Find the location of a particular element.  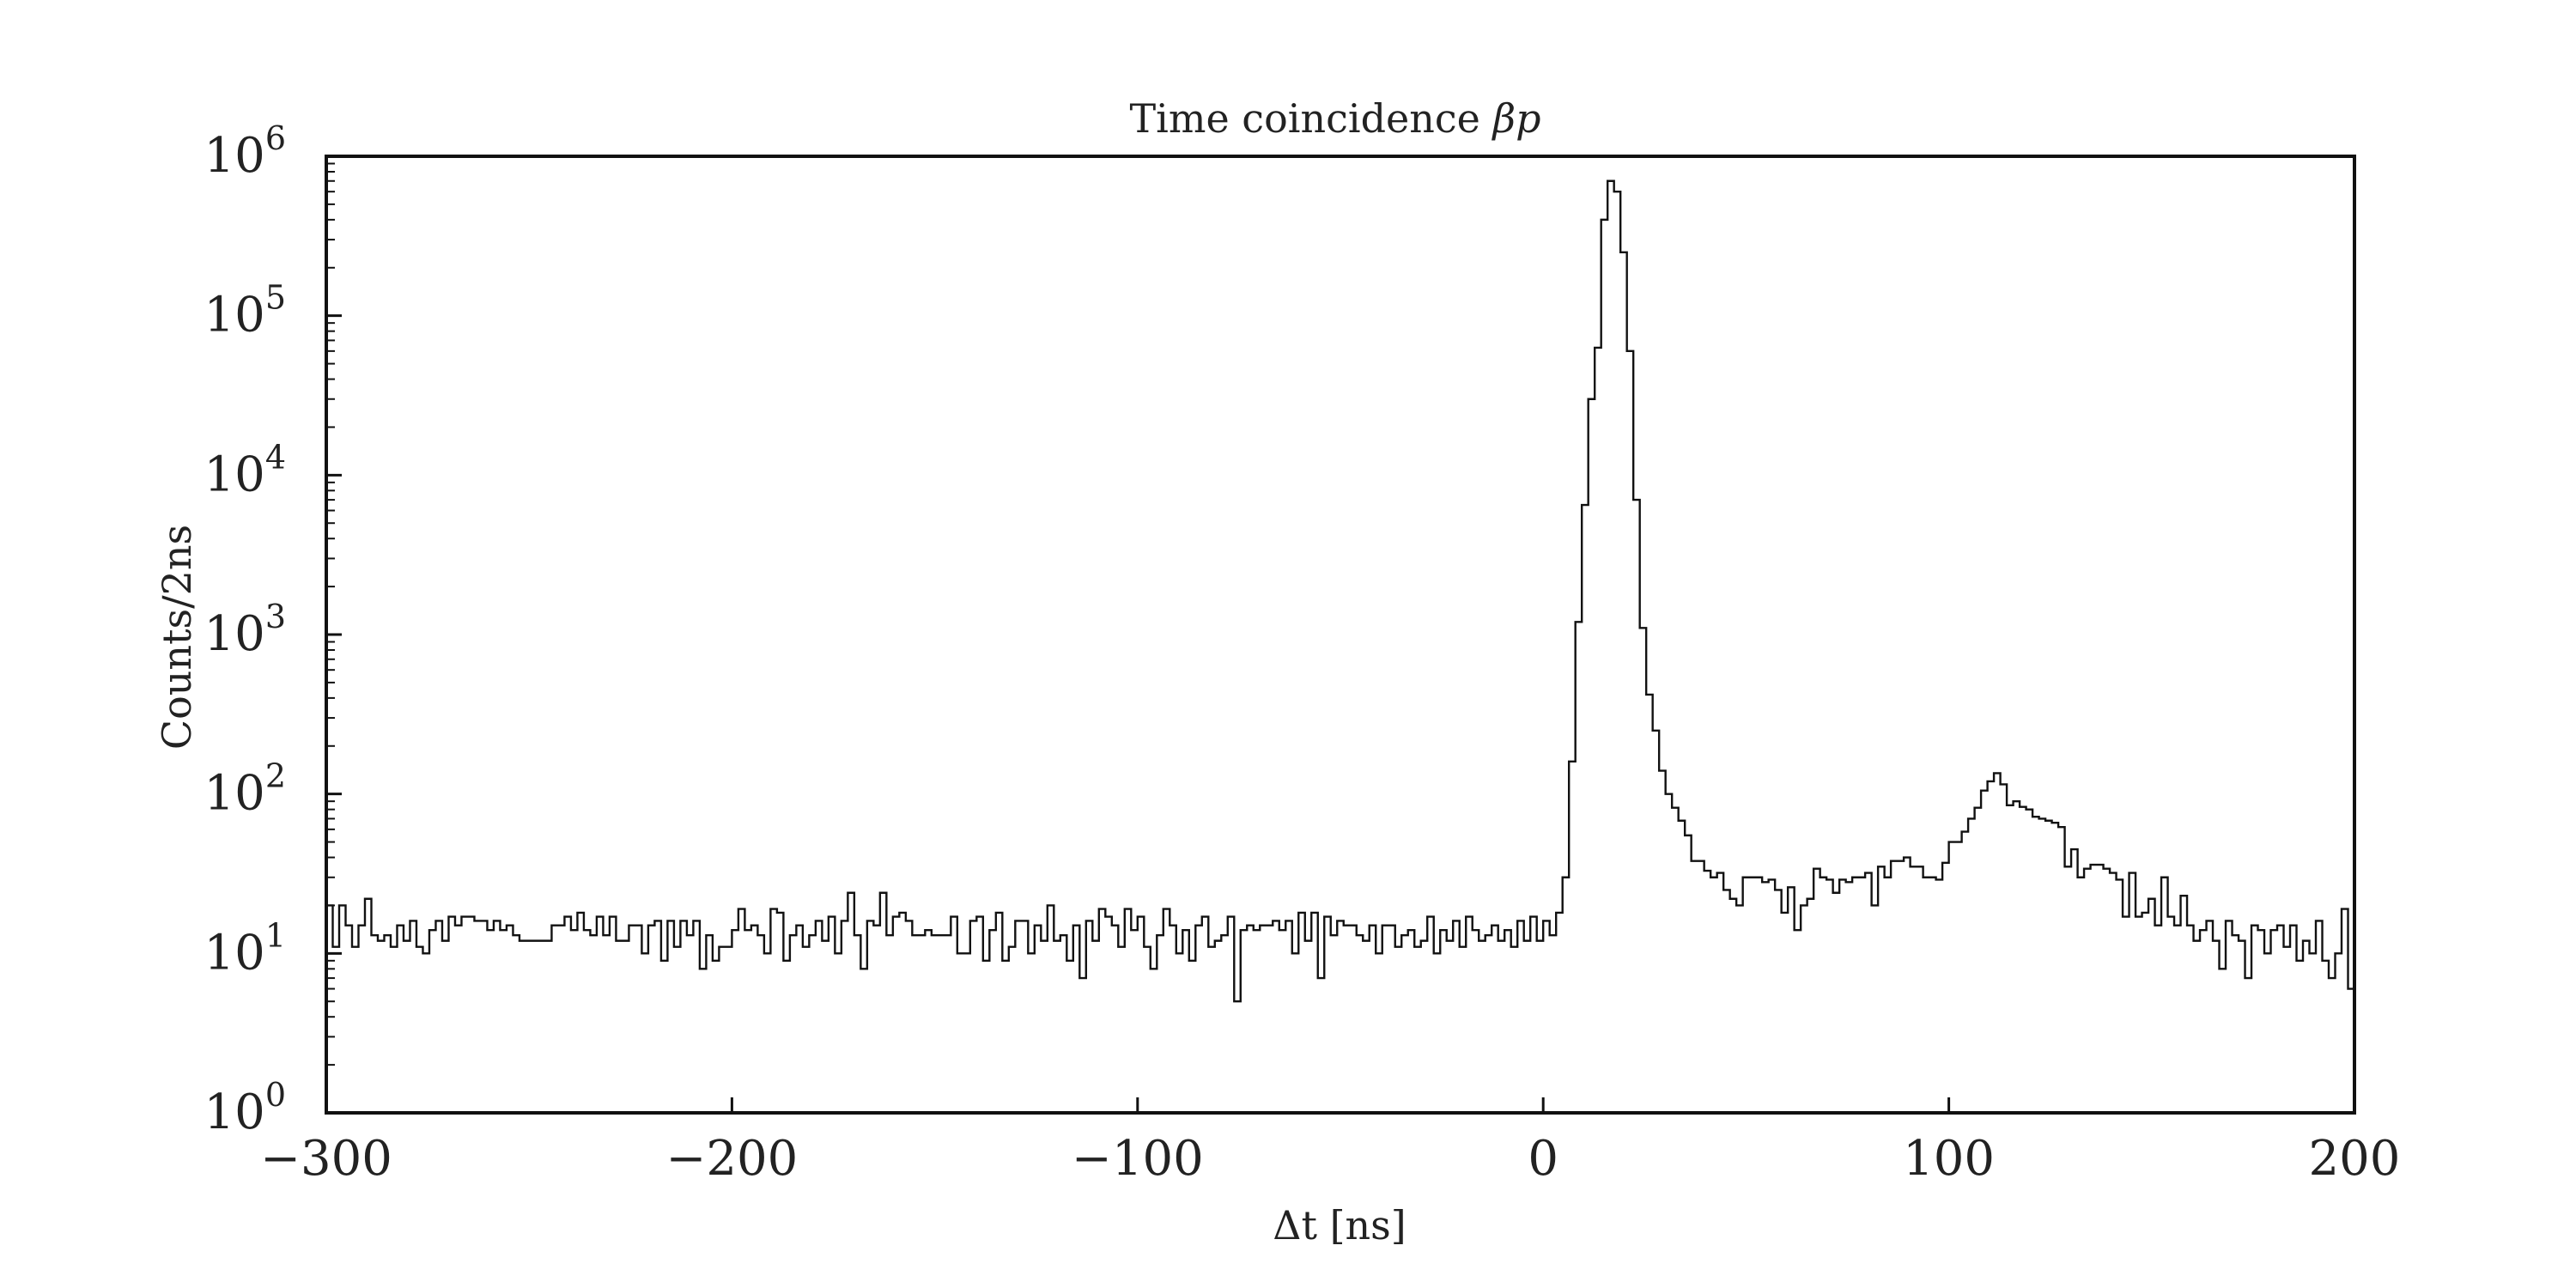

x-tick-label: −100 is located at coordinates (1138, 1159).